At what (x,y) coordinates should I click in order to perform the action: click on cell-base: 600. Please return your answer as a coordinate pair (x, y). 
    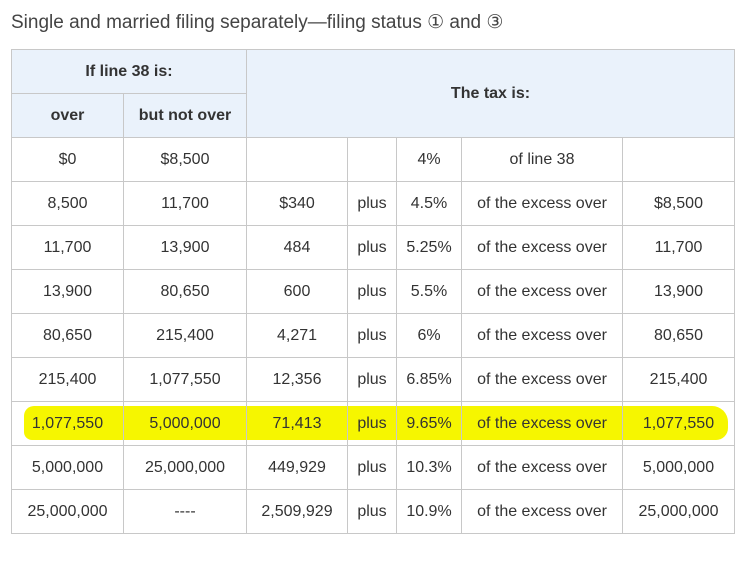
    Looking at the image, I should click on (297, 291).